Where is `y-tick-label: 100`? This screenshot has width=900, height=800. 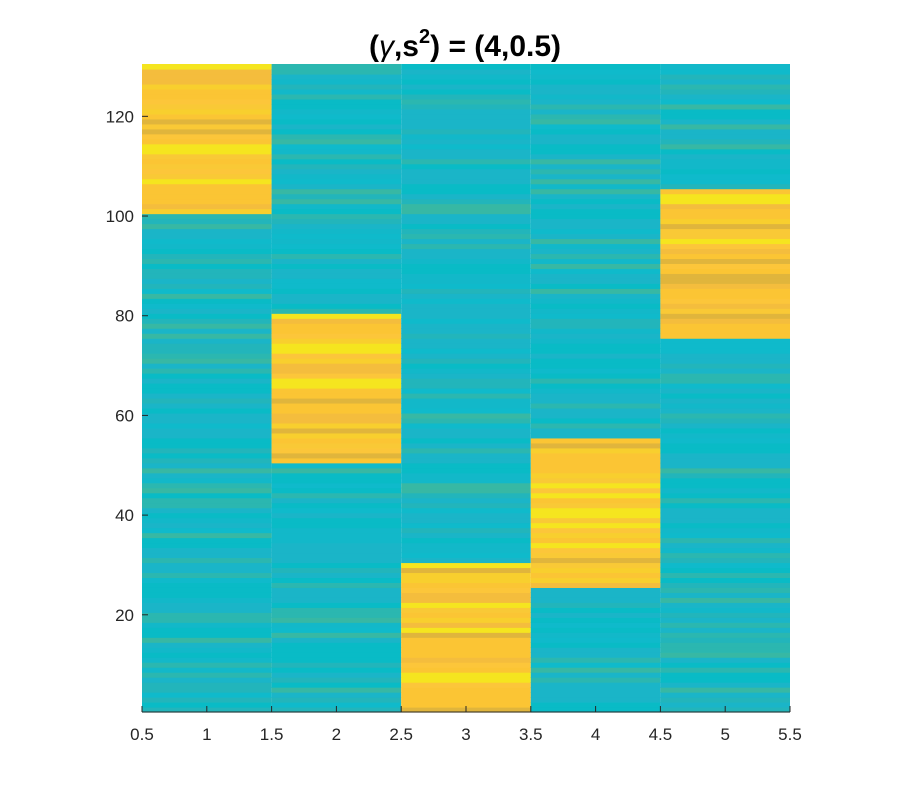
y-tick-label: 100 is located at coordinates (120, 216).